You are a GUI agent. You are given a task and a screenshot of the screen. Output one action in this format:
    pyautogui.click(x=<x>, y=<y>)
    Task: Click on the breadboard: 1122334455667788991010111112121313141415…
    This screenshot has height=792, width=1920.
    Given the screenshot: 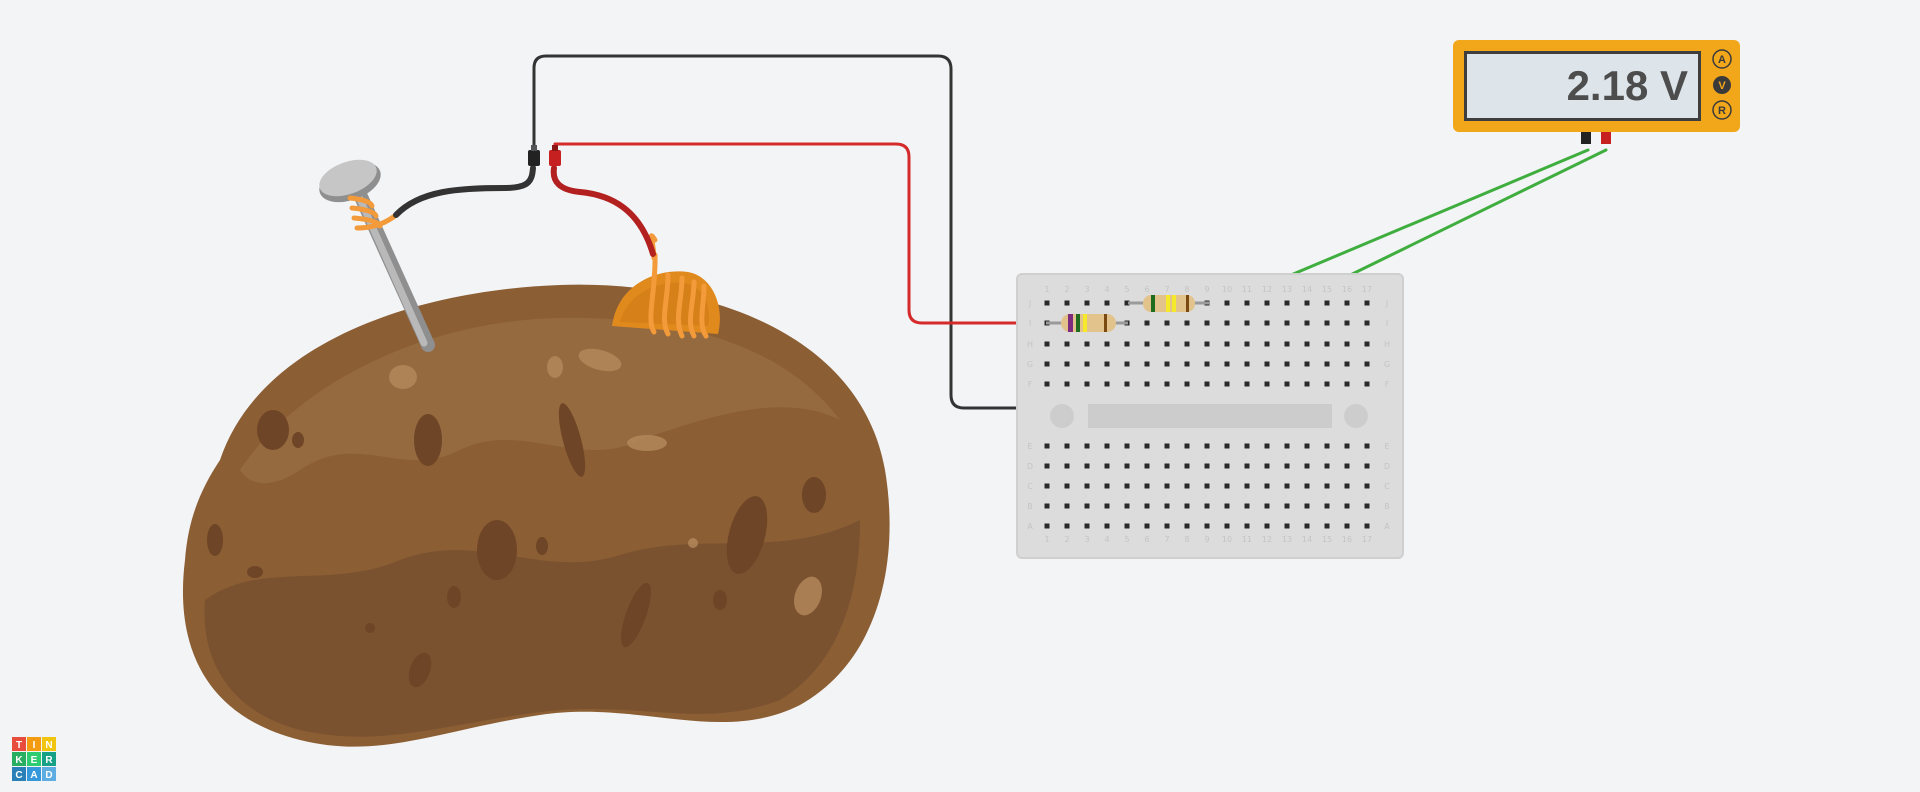 What is the action you would take?
    pyautogui.click(x=1210, y=416)
    